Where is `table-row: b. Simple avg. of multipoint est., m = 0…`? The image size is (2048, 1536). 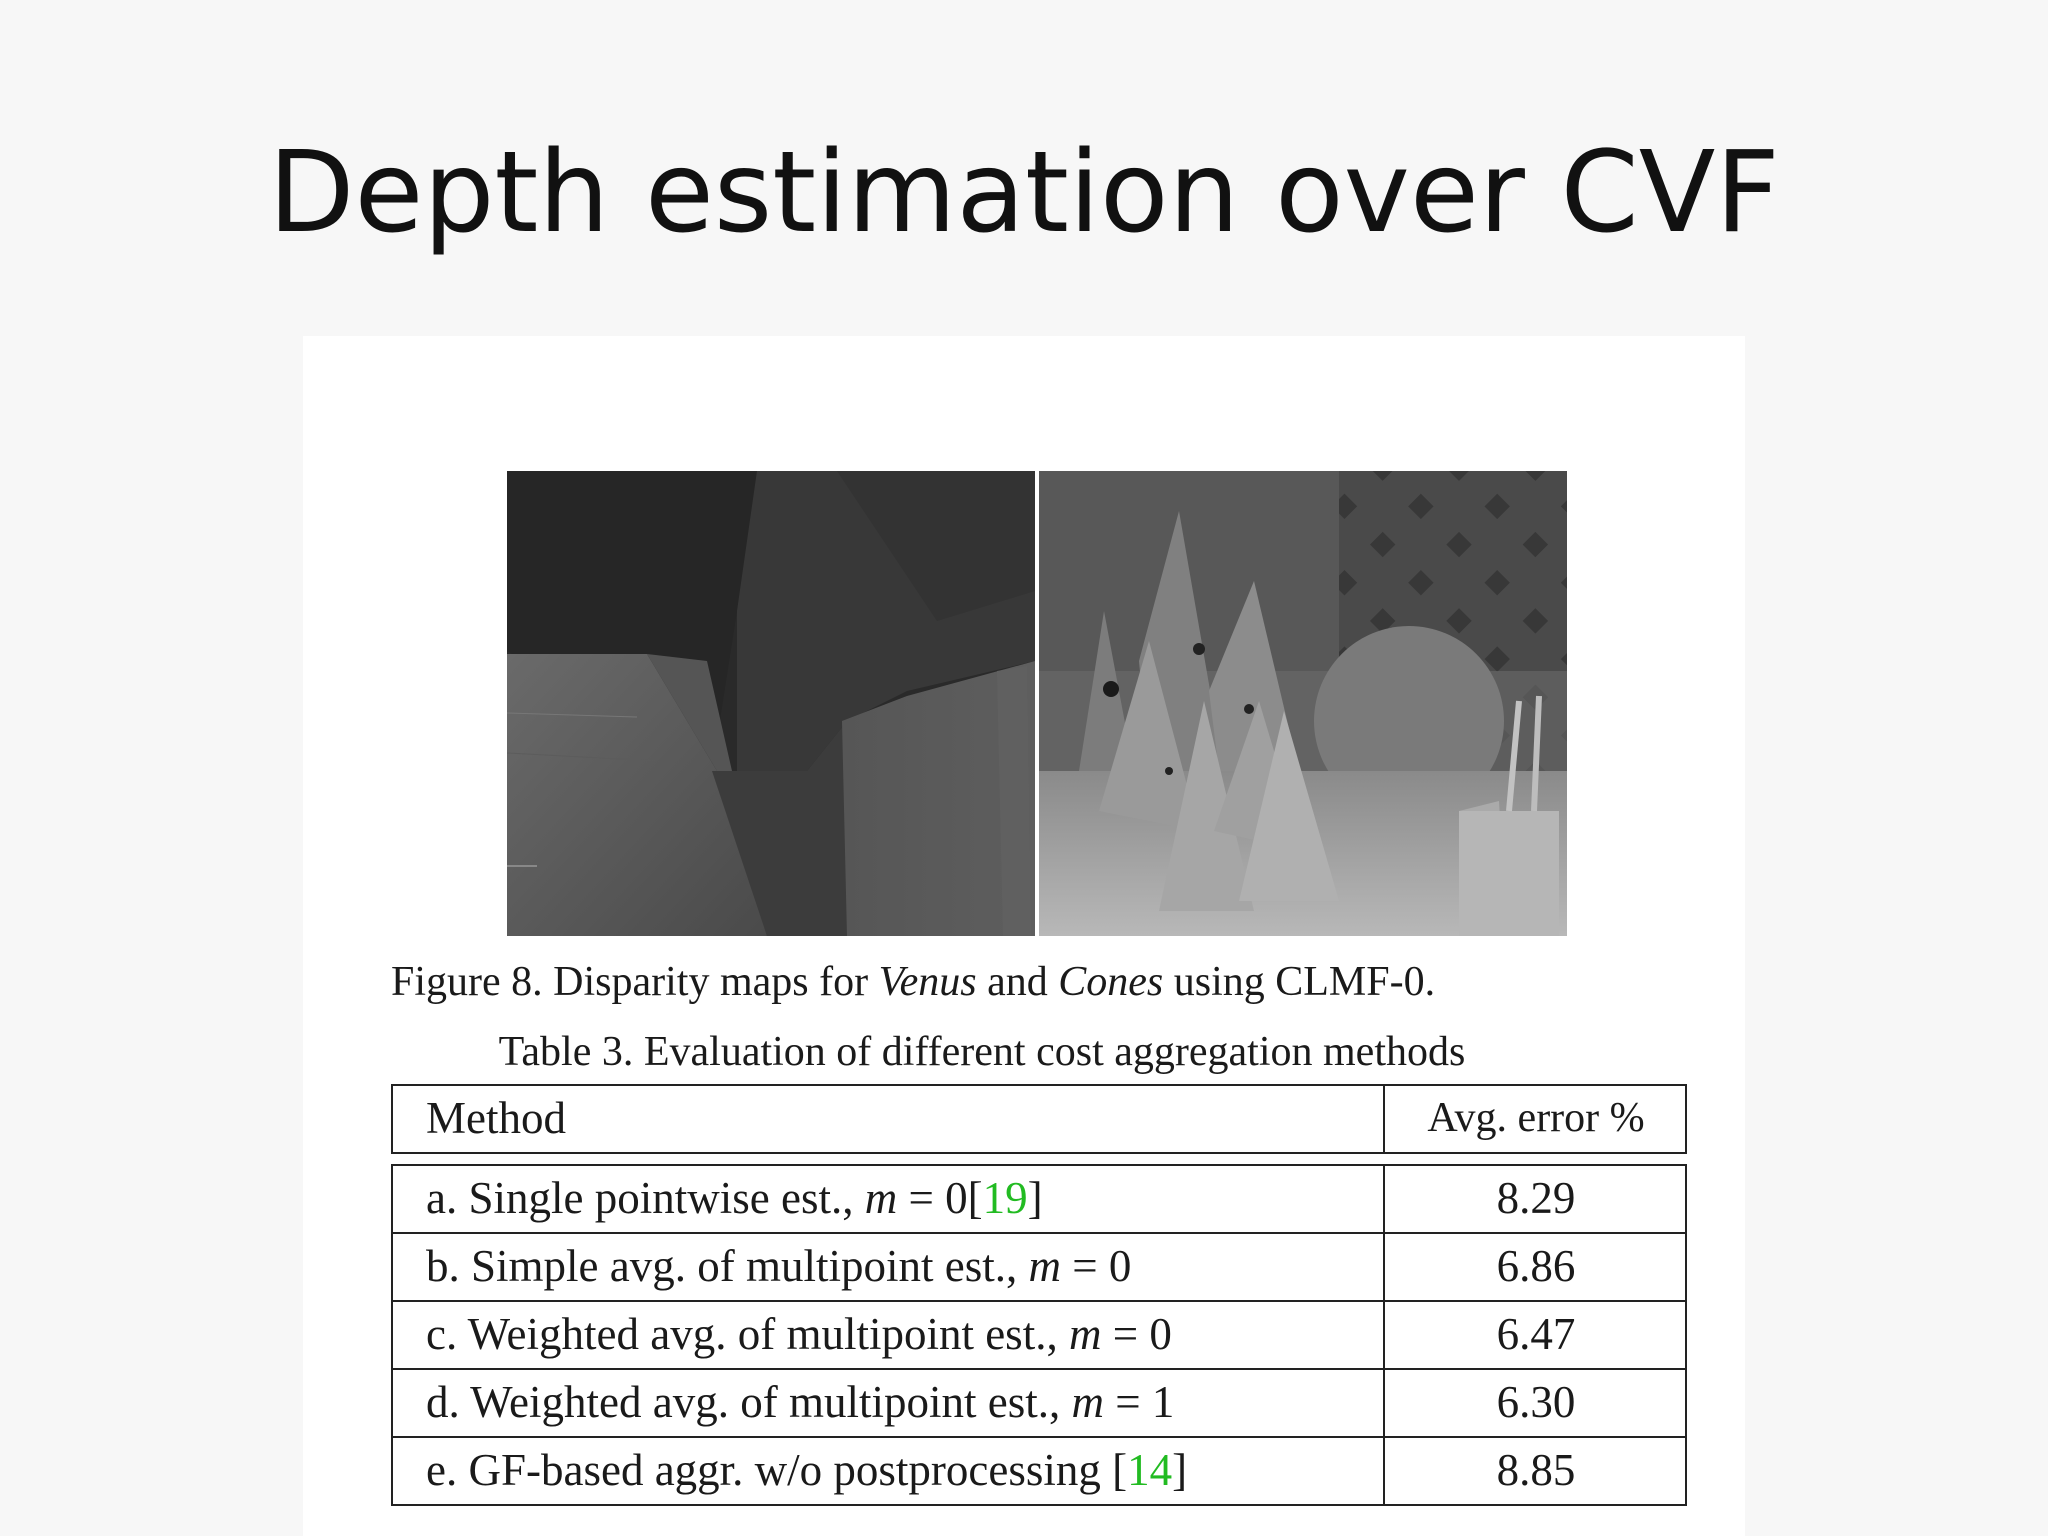 table-row: b. Simple avg. of multipoint est., m = 0… is located at coordinates (1039, 1267).